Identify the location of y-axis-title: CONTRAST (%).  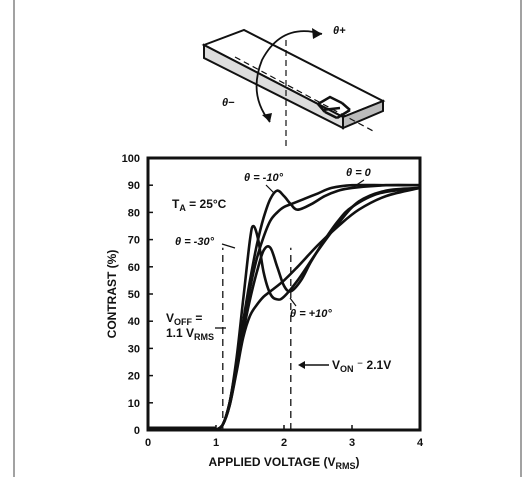
(112, 294).